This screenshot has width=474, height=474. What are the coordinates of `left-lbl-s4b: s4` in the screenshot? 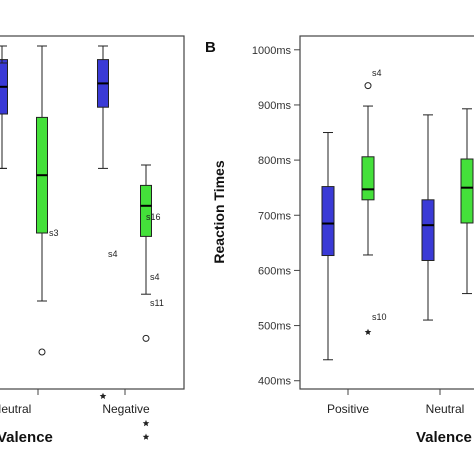 It's located at (155, 277).